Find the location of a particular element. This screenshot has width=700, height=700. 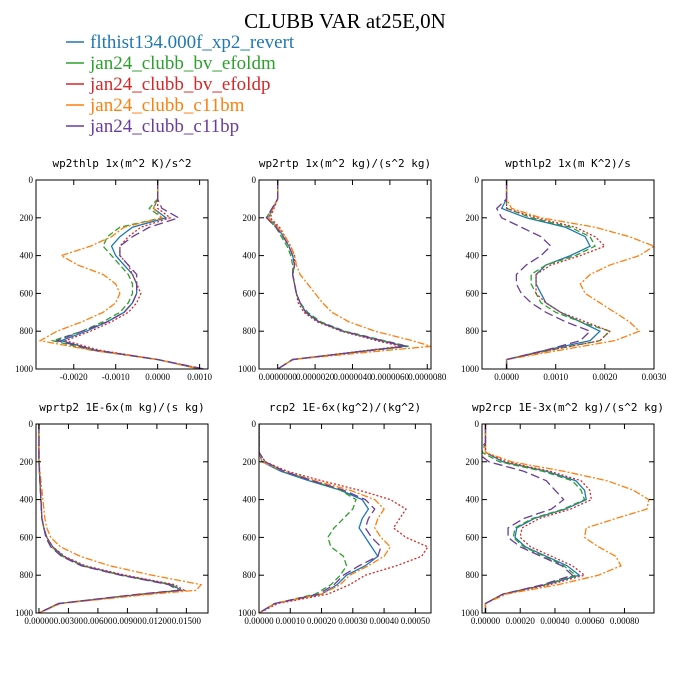

legend-entry: jan24_clubb_bv_efoldp is located at coordinates (179, 84).